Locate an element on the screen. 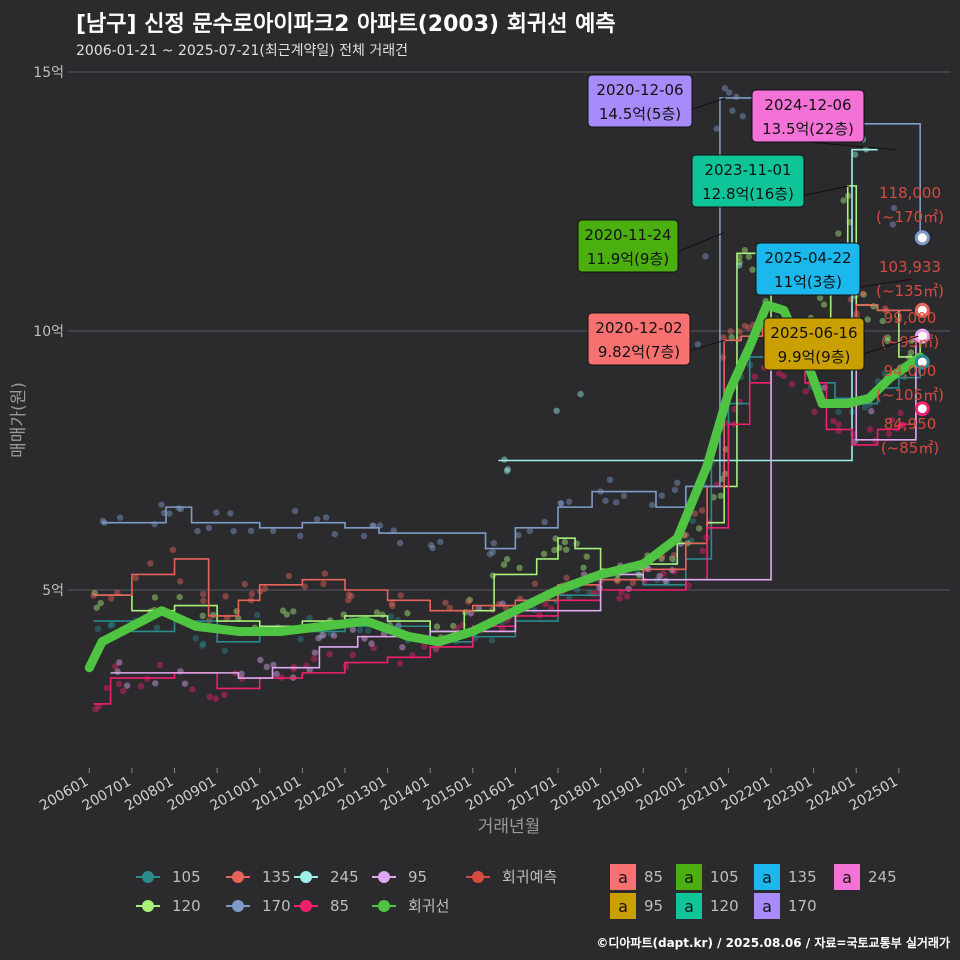 This screenshot has width=960, height=960. legend-box-label: 170 is located at coordinates (802, 906).